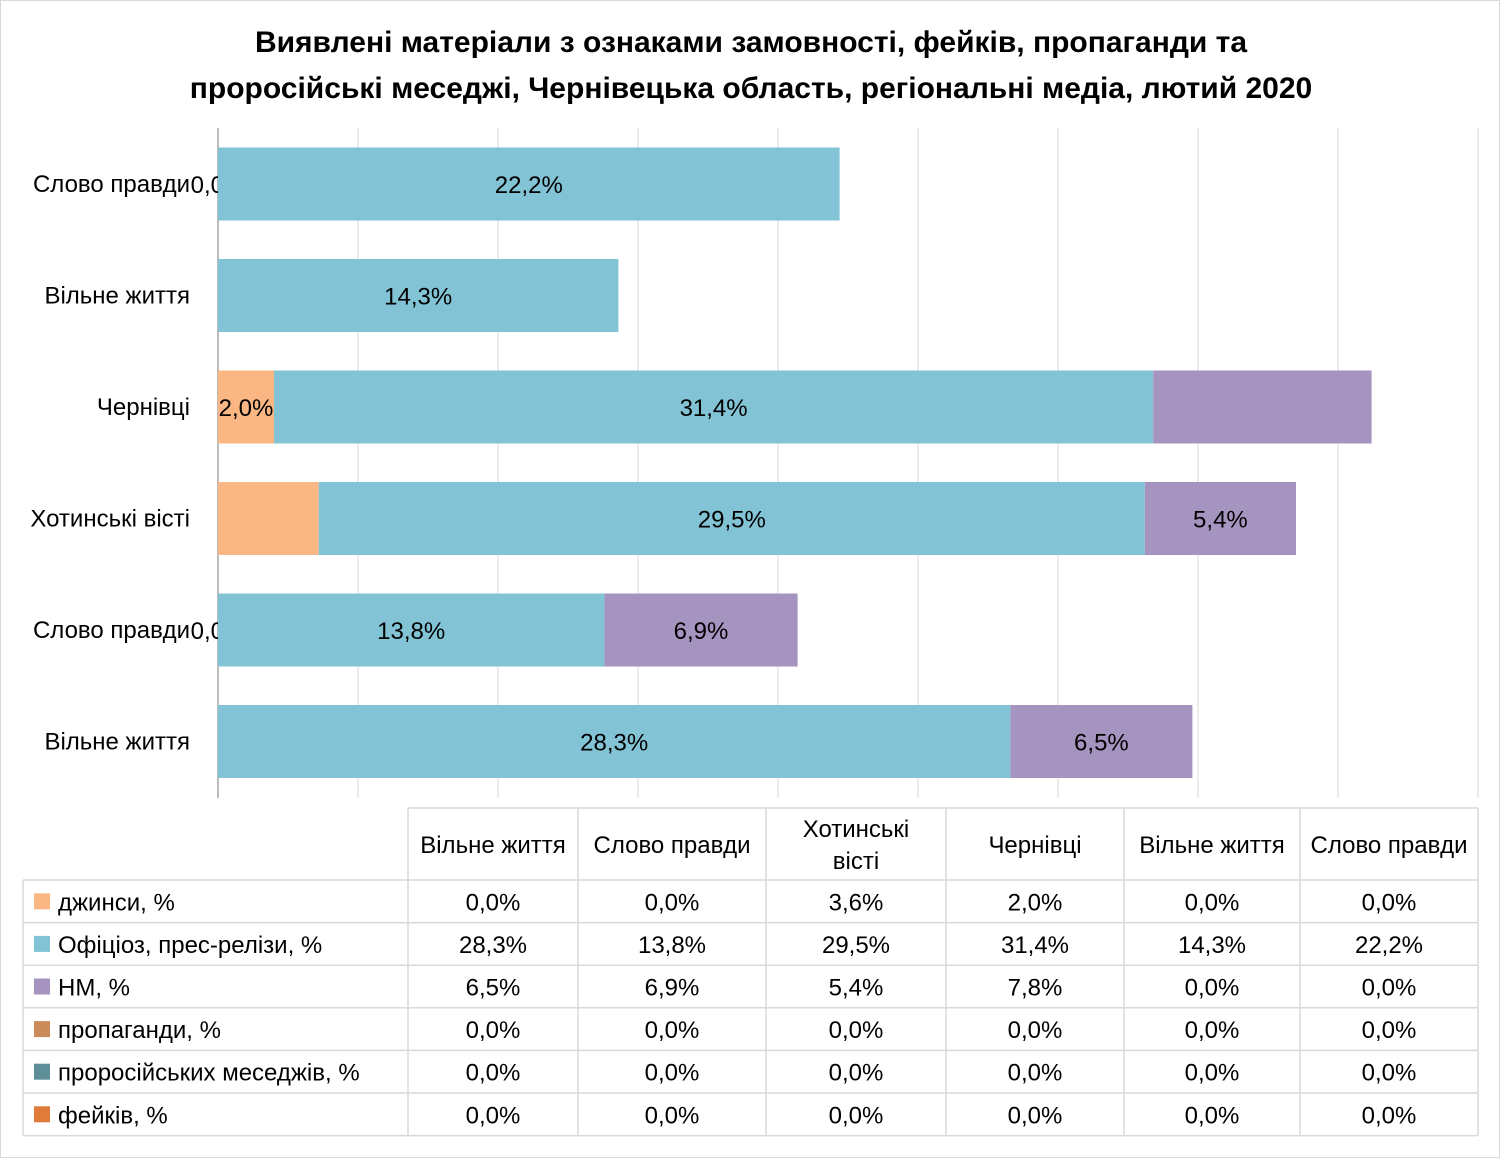  I want to click on data-label: 6,9%, so click(701, 631).